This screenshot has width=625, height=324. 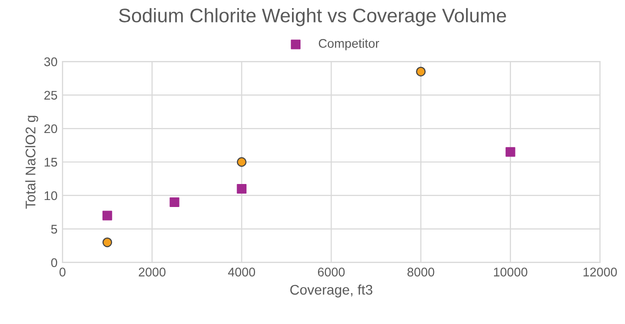 What do you see at coordinates (54, 263) in the screenshot?
I see `y-tick-label: 0` at bounding box center [54, 263].